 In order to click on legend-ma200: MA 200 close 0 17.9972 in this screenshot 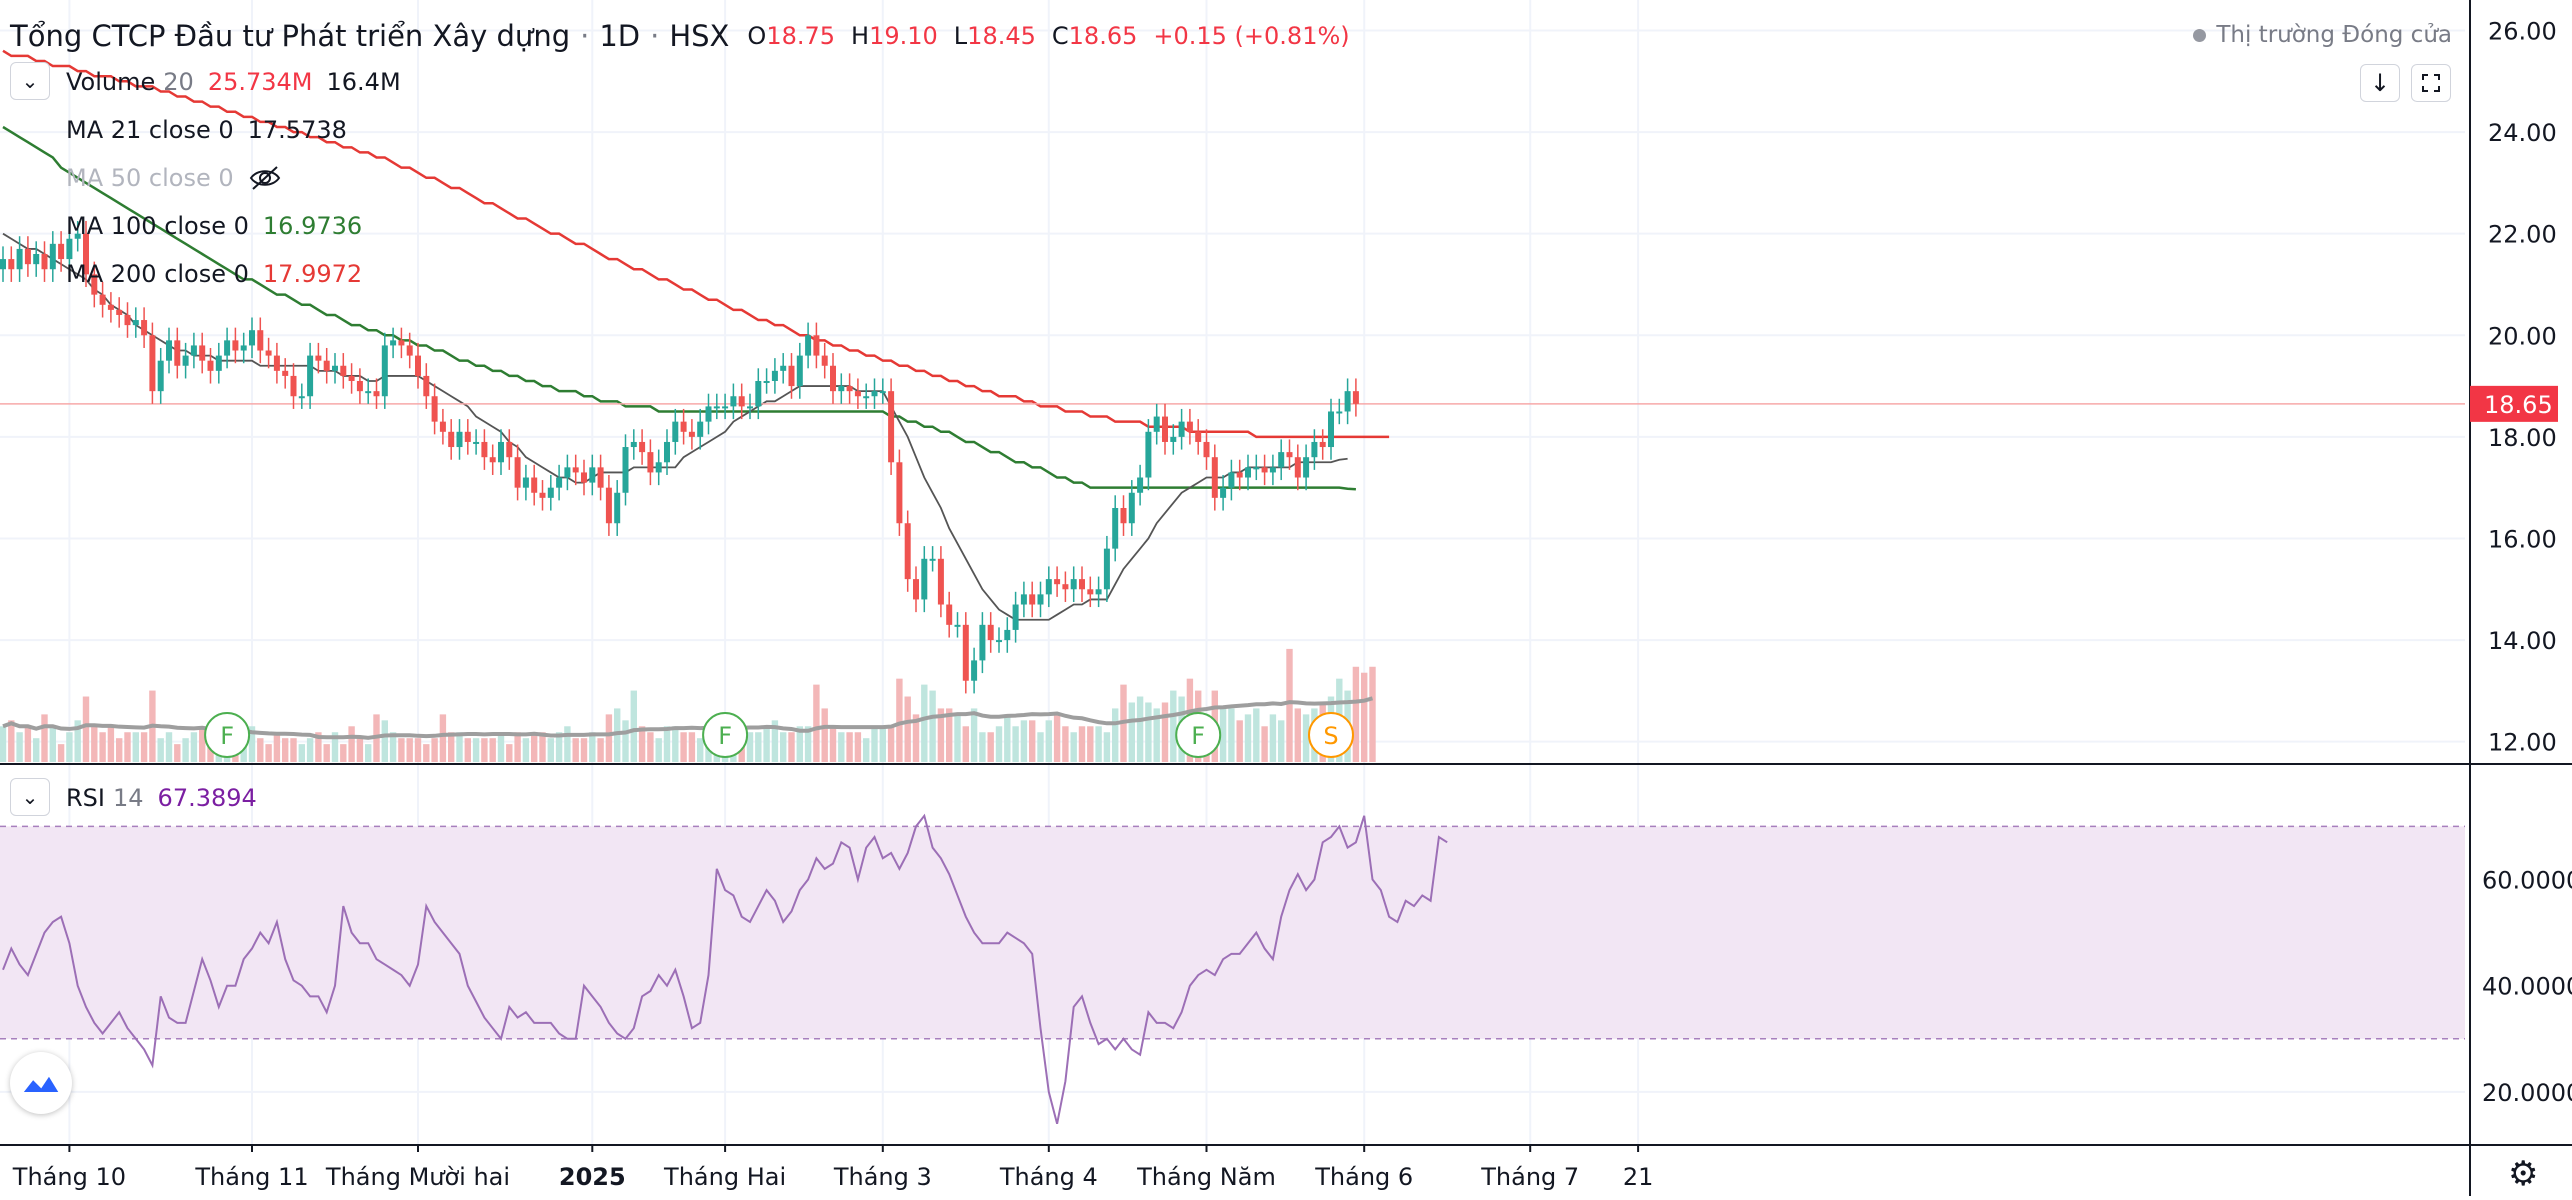, I will do `click(214, 274)`.